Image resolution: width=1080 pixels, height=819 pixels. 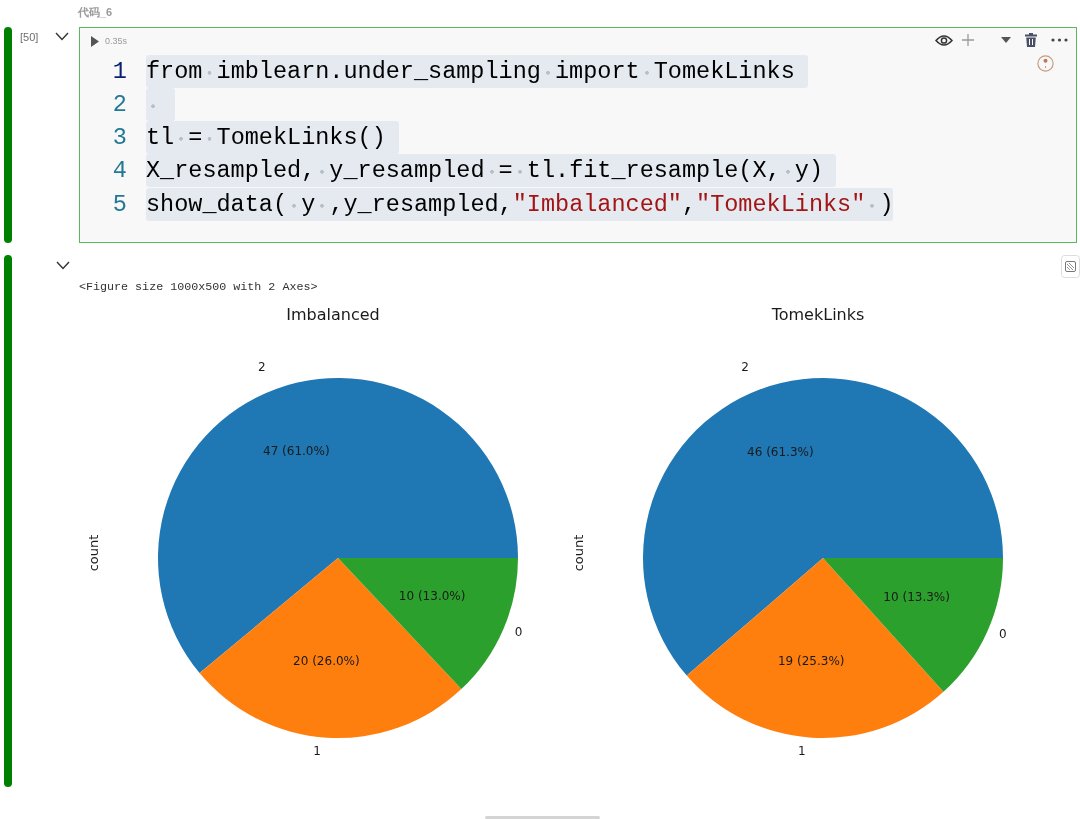 I want to click on text: 1 from imblearn.under_sampling import TomekLinks, so click(x=454, y=71).